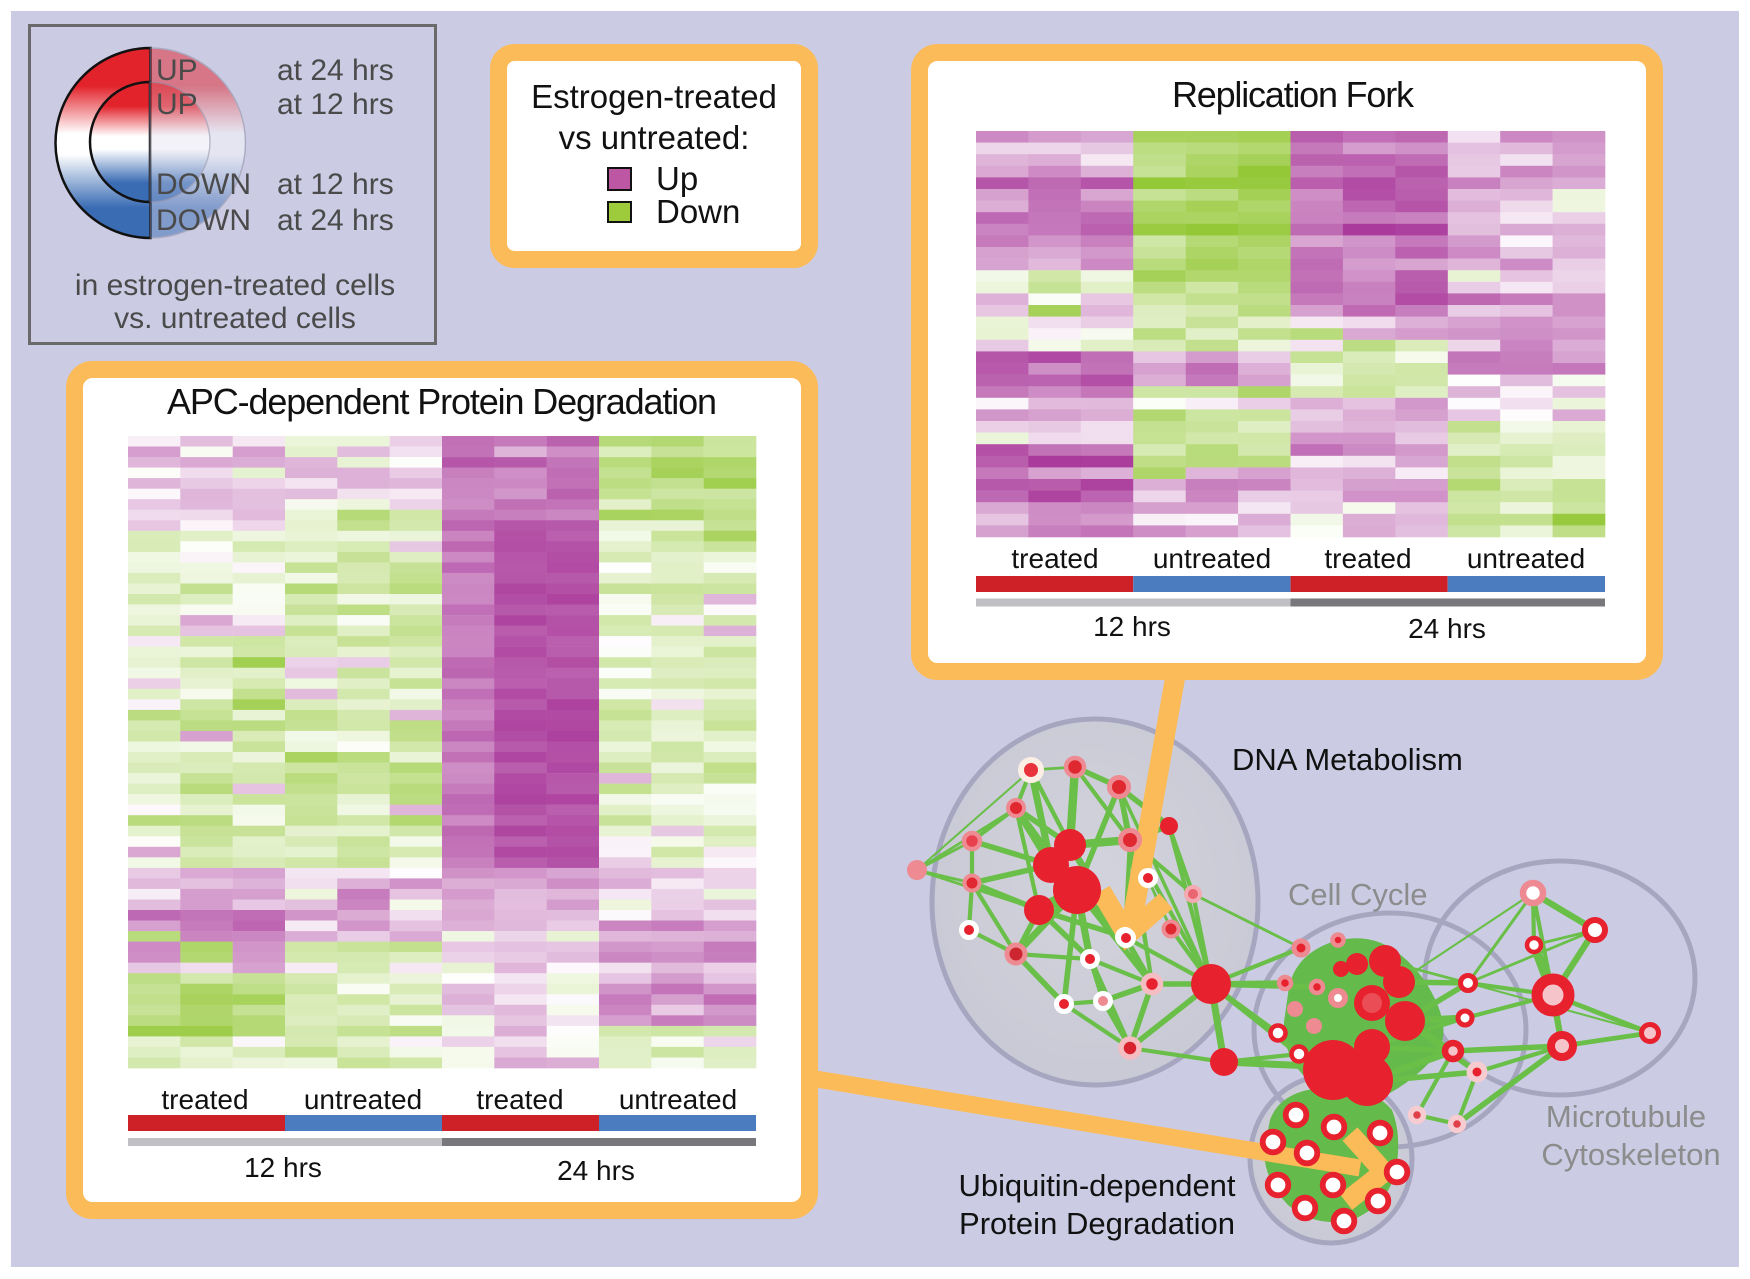  I want to click on svg-text: DNA Metabolism, so click(1347, 759).